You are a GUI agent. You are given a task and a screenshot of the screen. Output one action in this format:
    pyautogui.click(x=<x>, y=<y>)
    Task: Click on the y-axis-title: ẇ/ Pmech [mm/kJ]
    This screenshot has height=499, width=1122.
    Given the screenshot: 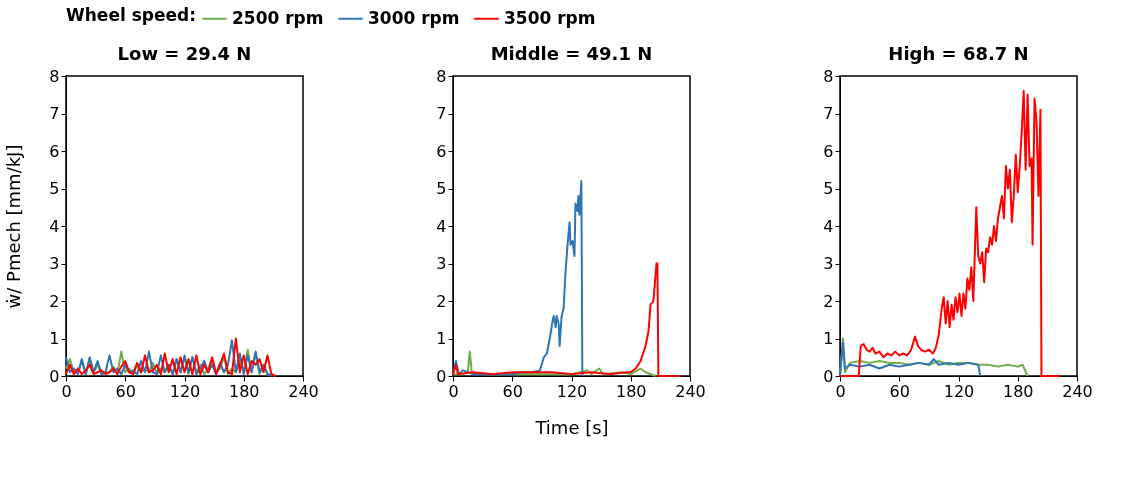 What is the action you would take?
    pyautogui.click(x=14, y=226)
    